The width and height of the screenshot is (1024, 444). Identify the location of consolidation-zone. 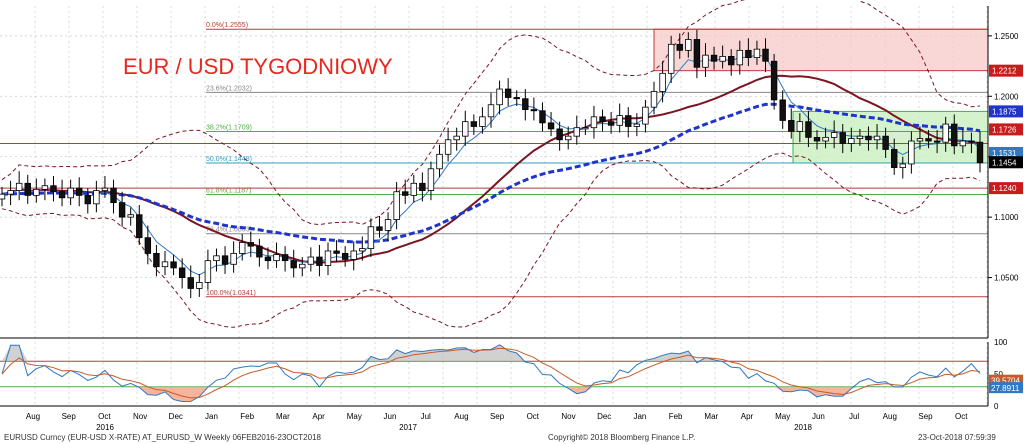
(890, 137).